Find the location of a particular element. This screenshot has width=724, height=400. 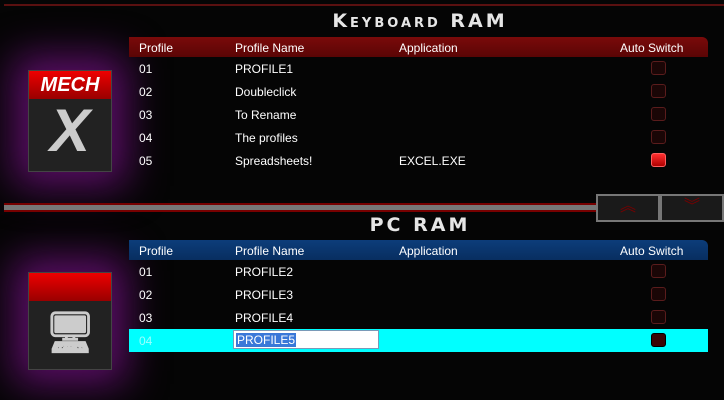

section-divider is located at coordinates (300, 207).